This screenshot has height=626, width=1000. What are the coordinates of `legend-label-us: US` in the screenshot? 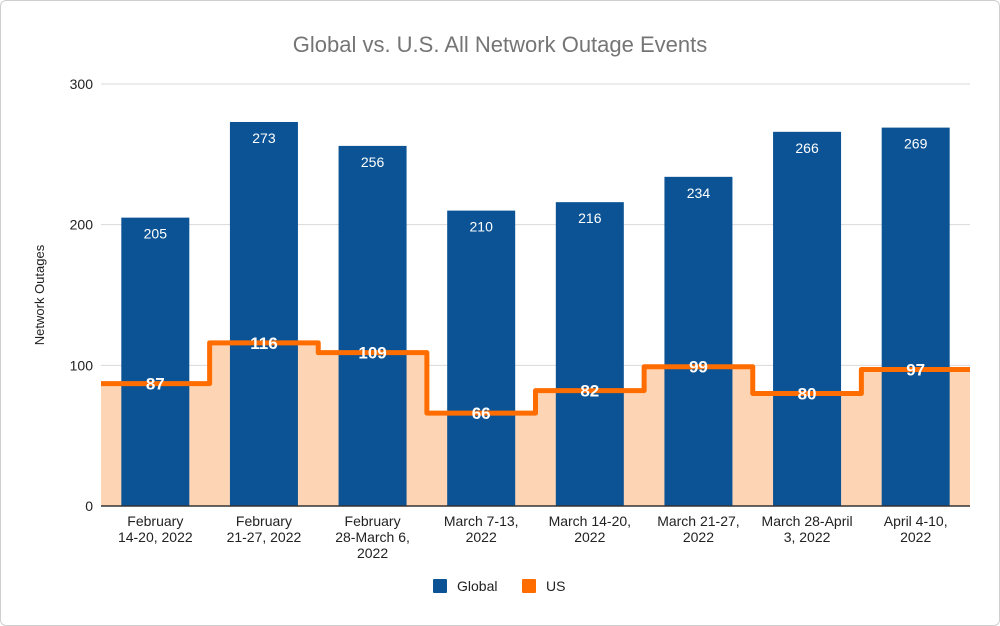 It's located at (555, 586).